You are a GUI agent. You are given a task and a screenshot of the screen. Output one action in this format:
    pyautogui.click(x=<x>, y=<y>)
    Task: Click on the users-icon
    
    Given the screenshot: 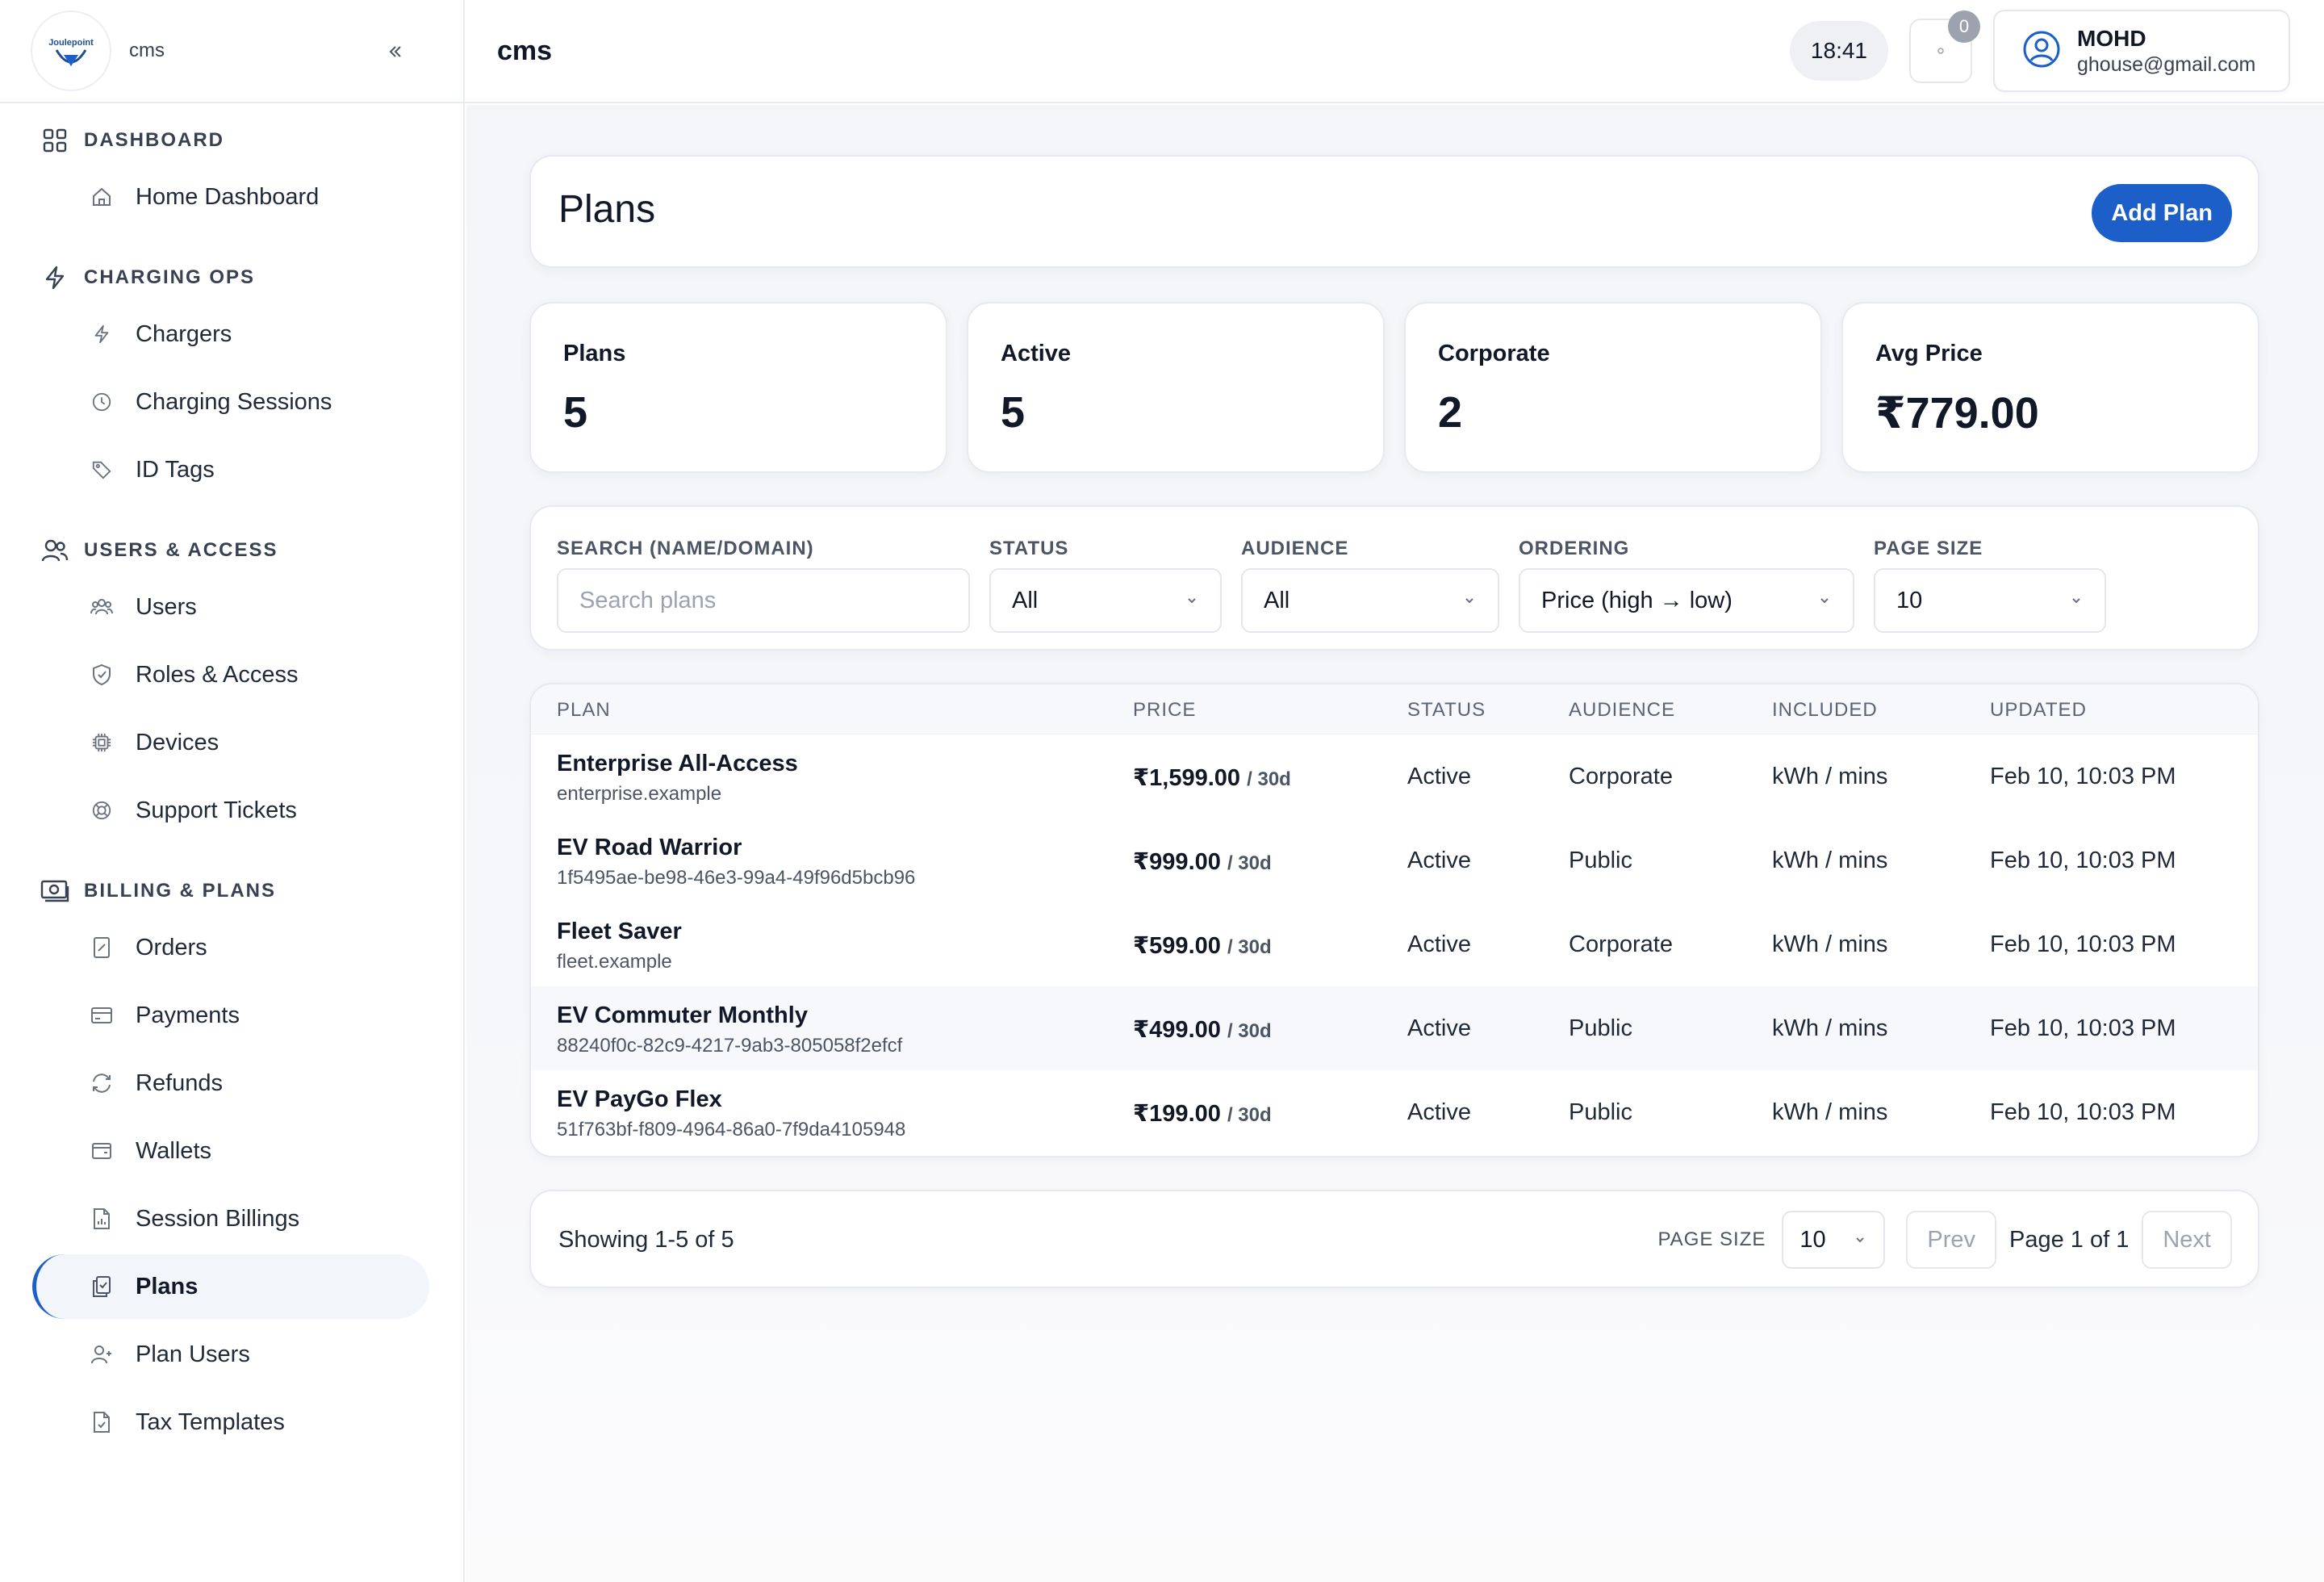 What is the action you would take?
    pyautogui.click(x=55, y=550)
    